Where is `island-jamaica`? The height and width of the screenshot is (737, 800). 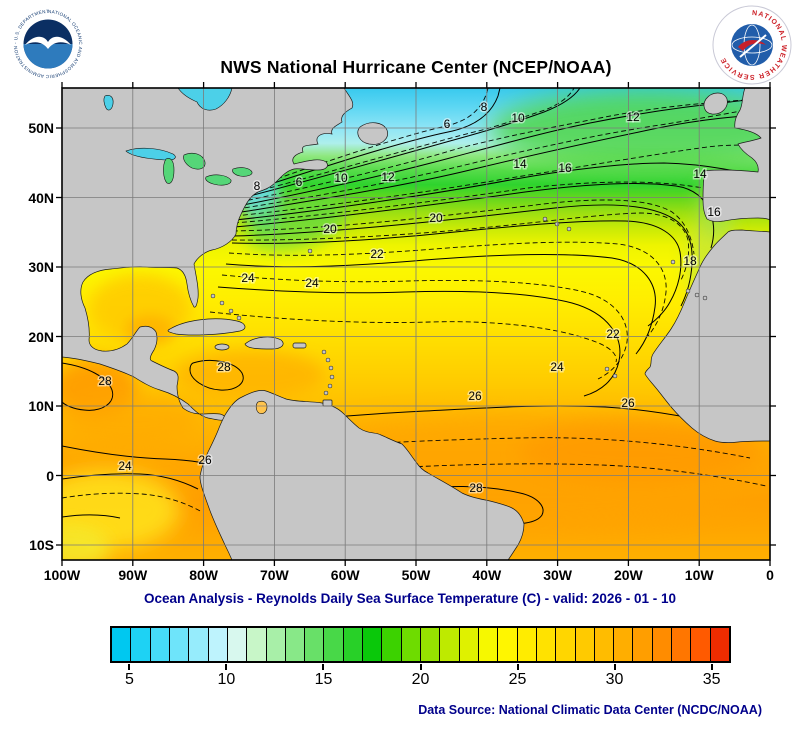
island-jamaica is located at coordinates (222, 347).